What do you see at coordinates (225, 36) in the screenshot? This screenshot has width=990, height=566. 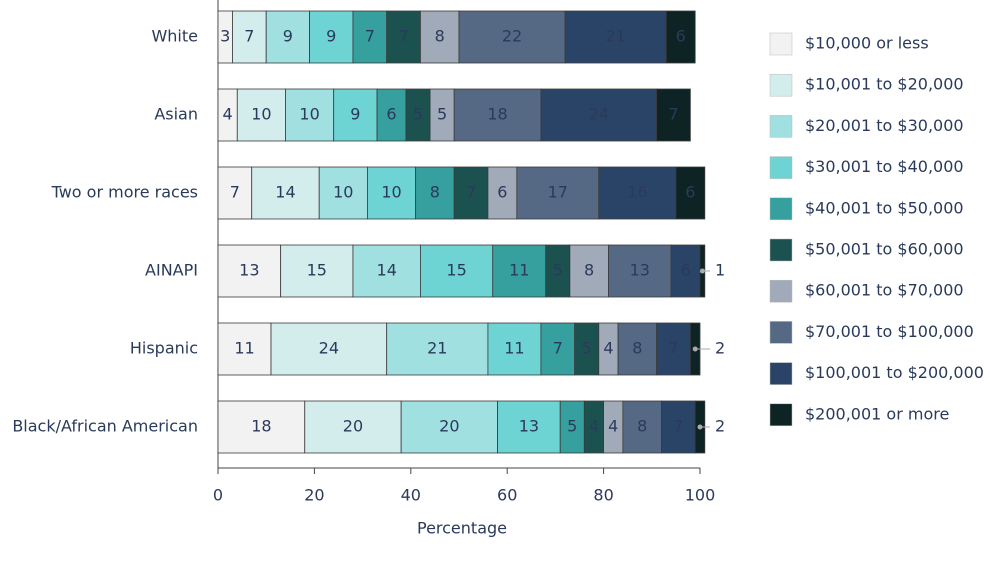 I see `data-label: 3` at bounding box center [225, 36].